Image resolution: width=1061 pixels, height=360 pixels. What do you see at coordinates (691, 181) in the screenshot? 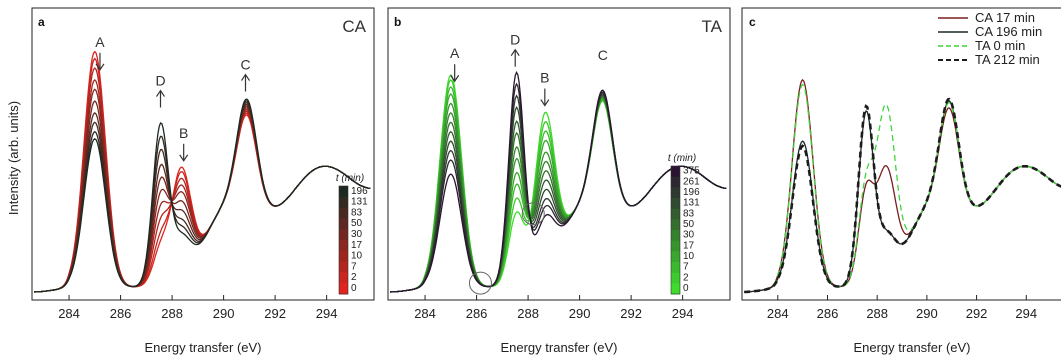
I see `colorbar-label: 261` at bounding box center [691, 181].